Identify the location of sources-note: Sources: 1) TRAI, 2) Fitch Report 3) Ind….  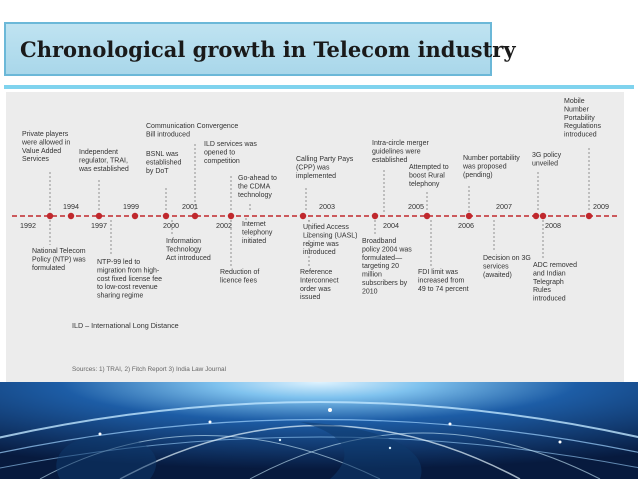
(149, 369).